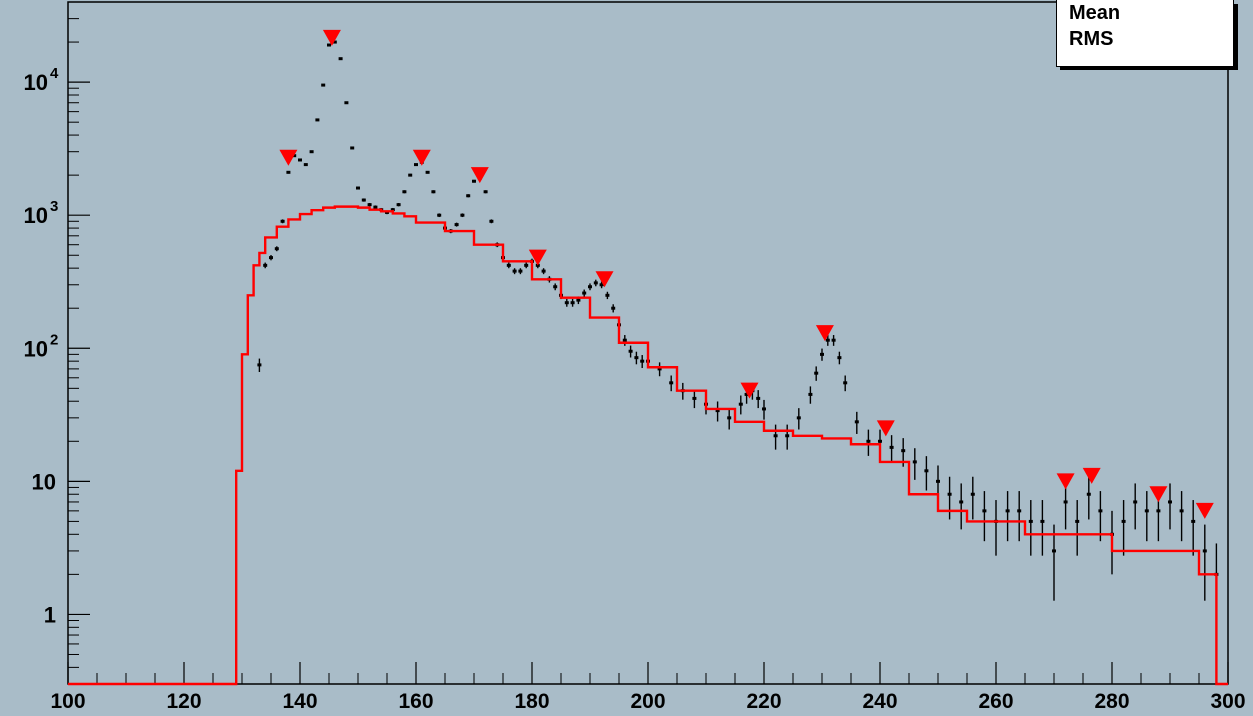 This screenshot has height=716, width=1253. What do you see at coordinates (54, 206) in the screenshot?
I see `y-tick-exponent: 3` at bounding box center [54, 206].